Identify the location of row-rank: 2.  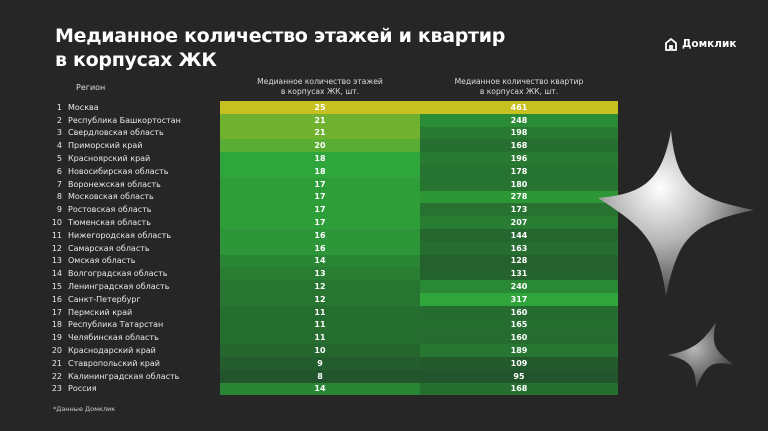
(59, 120).